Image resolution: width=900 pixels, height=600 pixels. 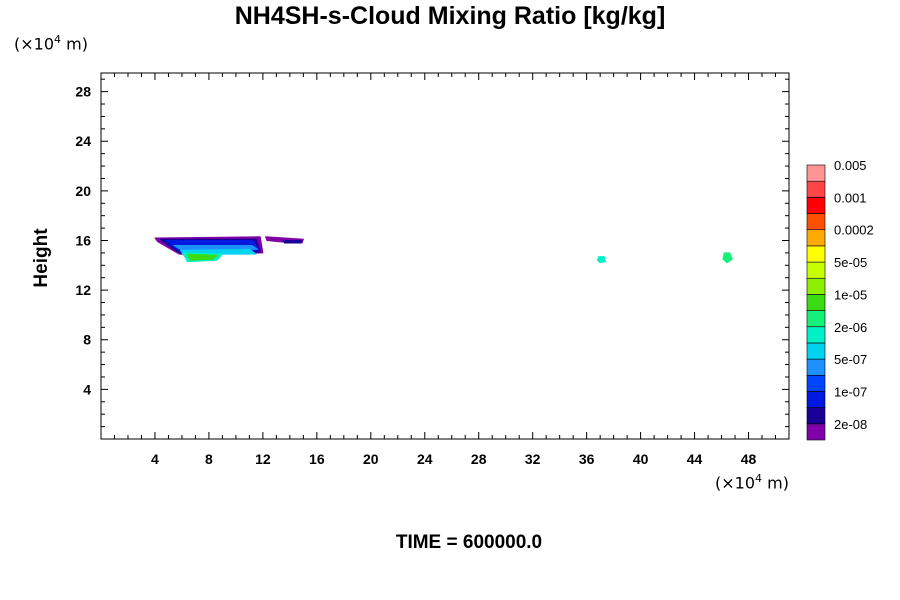 What do you see at coordinates (469, 542) in the screenshot?
I see `time-label: TIME = 600000.0` at bounding box center [469, 542].